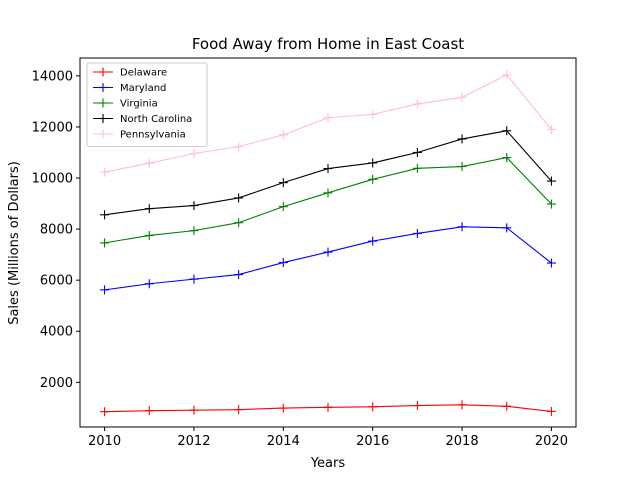 The width and height of the screenshot is (640, 480). What do you see at coordinates (372, 441) in the screenshot?
I see `x-tick-label: 2016` at bounding box center [372, 441].